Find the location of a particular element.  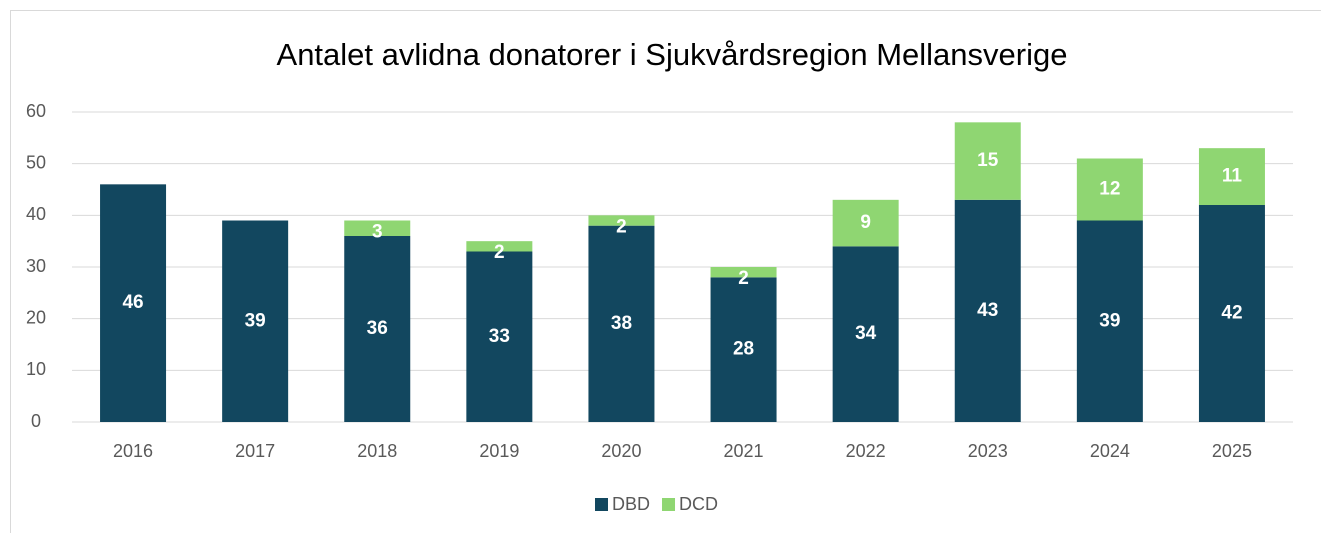

y-tick-label: 30 is located at coordinates (36, 266).